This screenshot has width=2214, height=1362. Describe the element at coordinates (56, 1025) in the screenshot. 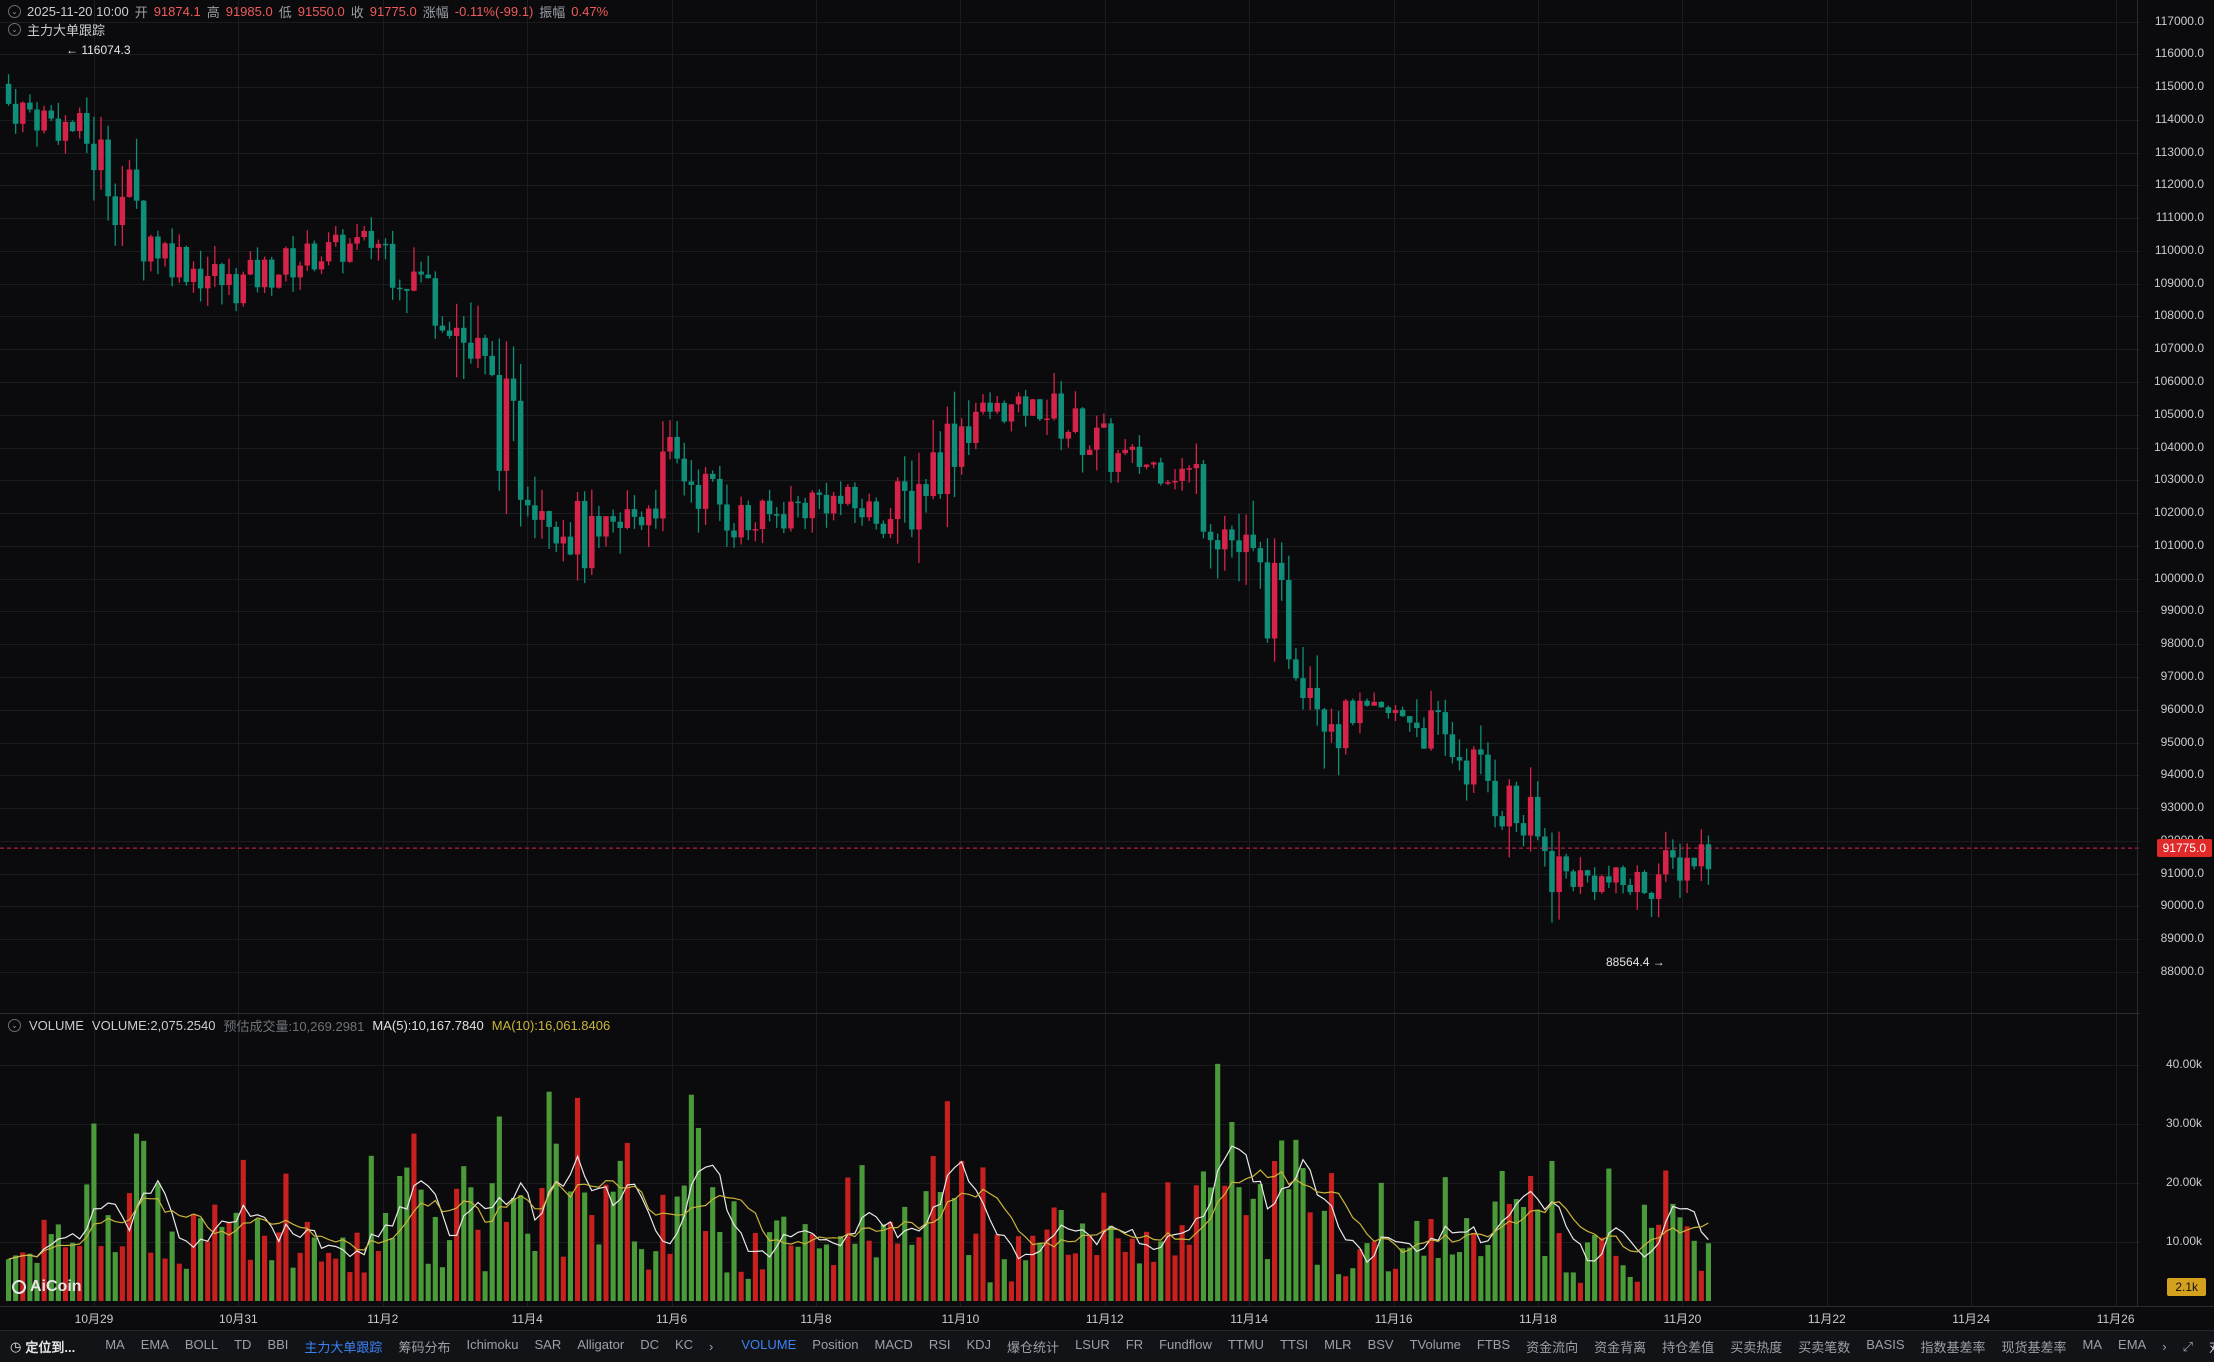

I see `volume-name: VOLUME` at that location.